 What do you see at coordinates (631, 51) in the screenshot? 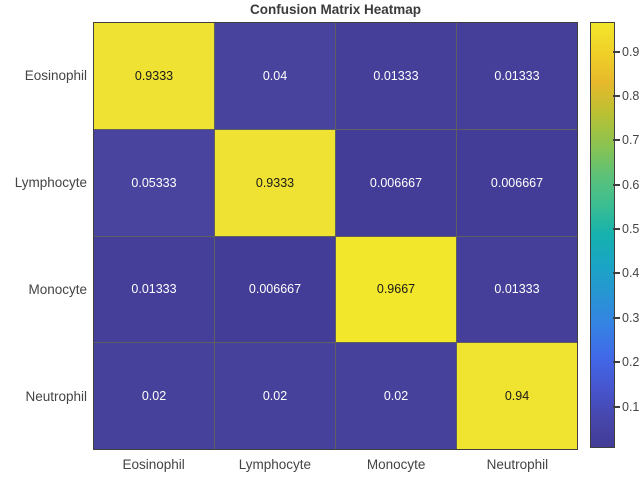
I see `colorbar-tick-label: 0.9` at bounding box center [631, 51].